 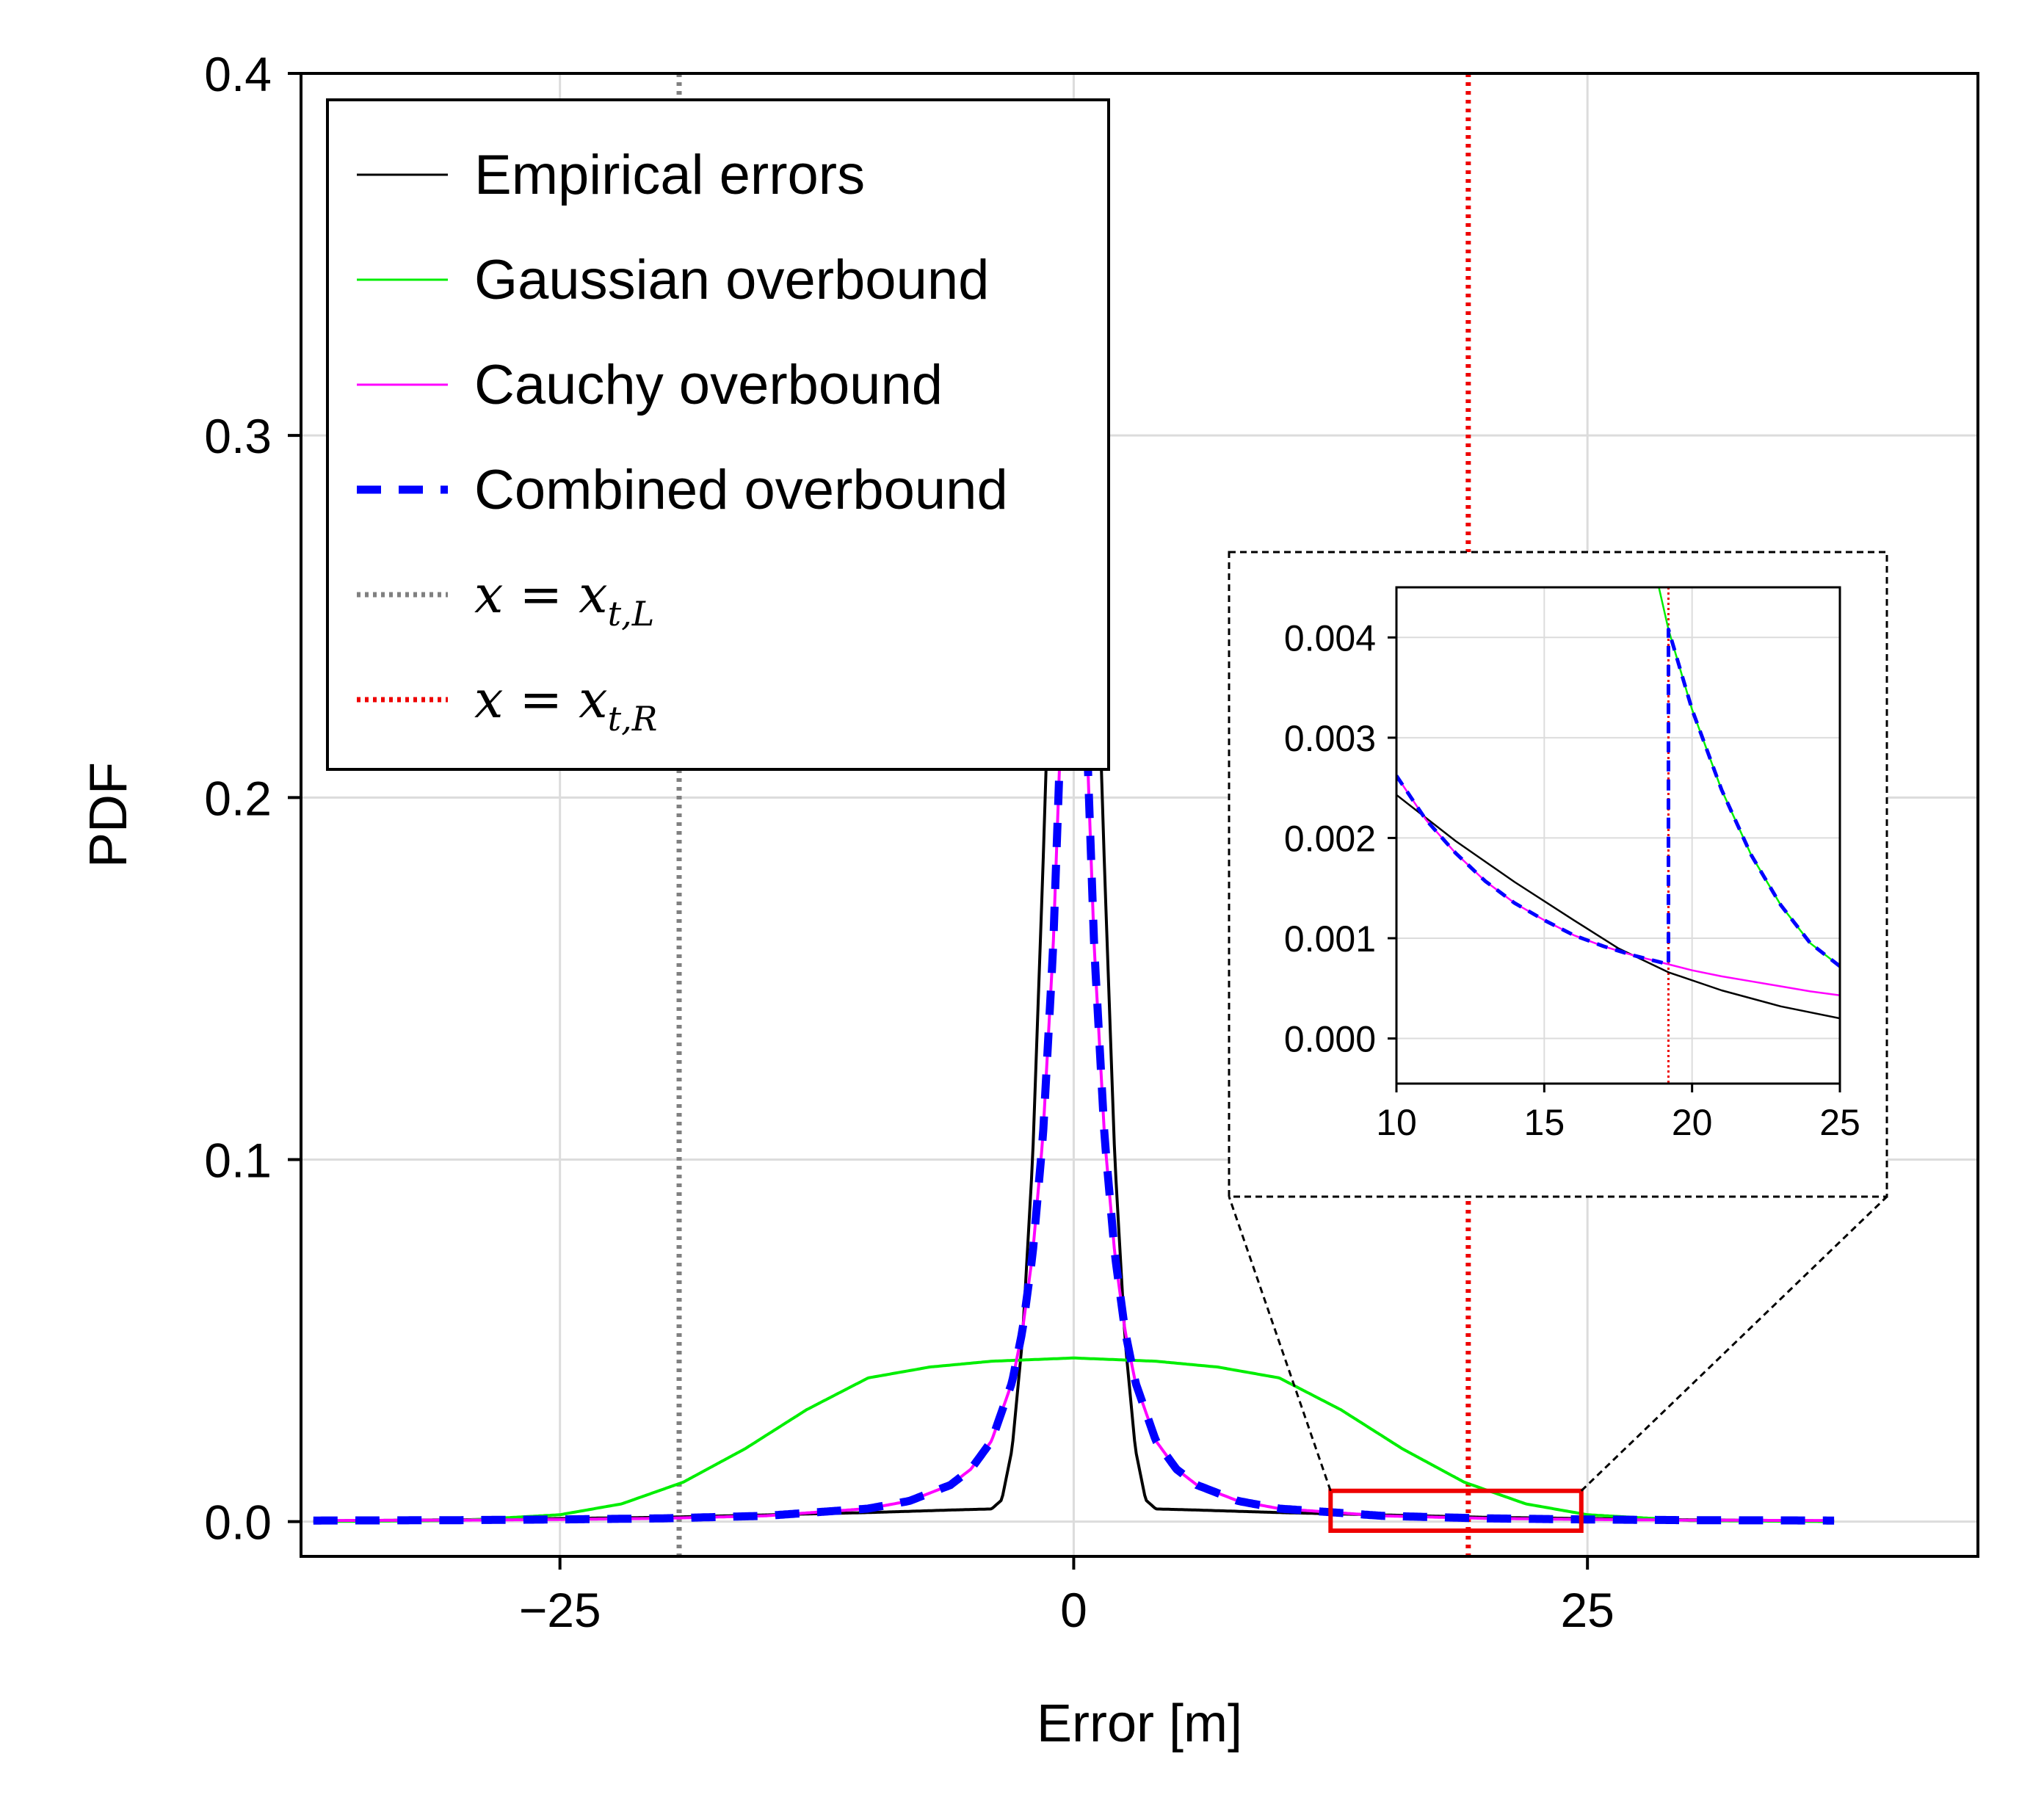 What do you see at coordinates (238, 1522) in the screenshot?
I see `y-tick-label: 0.0` at bounding box center [238, 1522].